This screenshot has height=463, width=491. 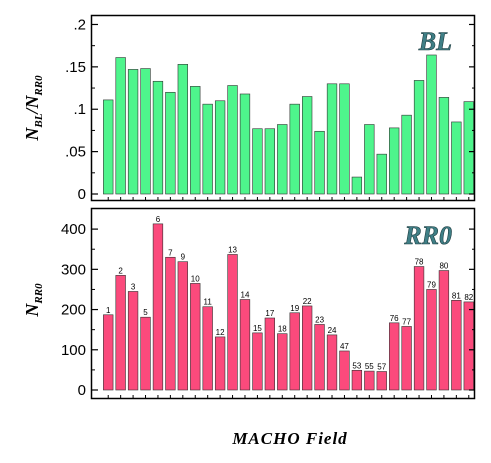 I want to click on rr0-bar-label: 13, so click(x=232, y=249).